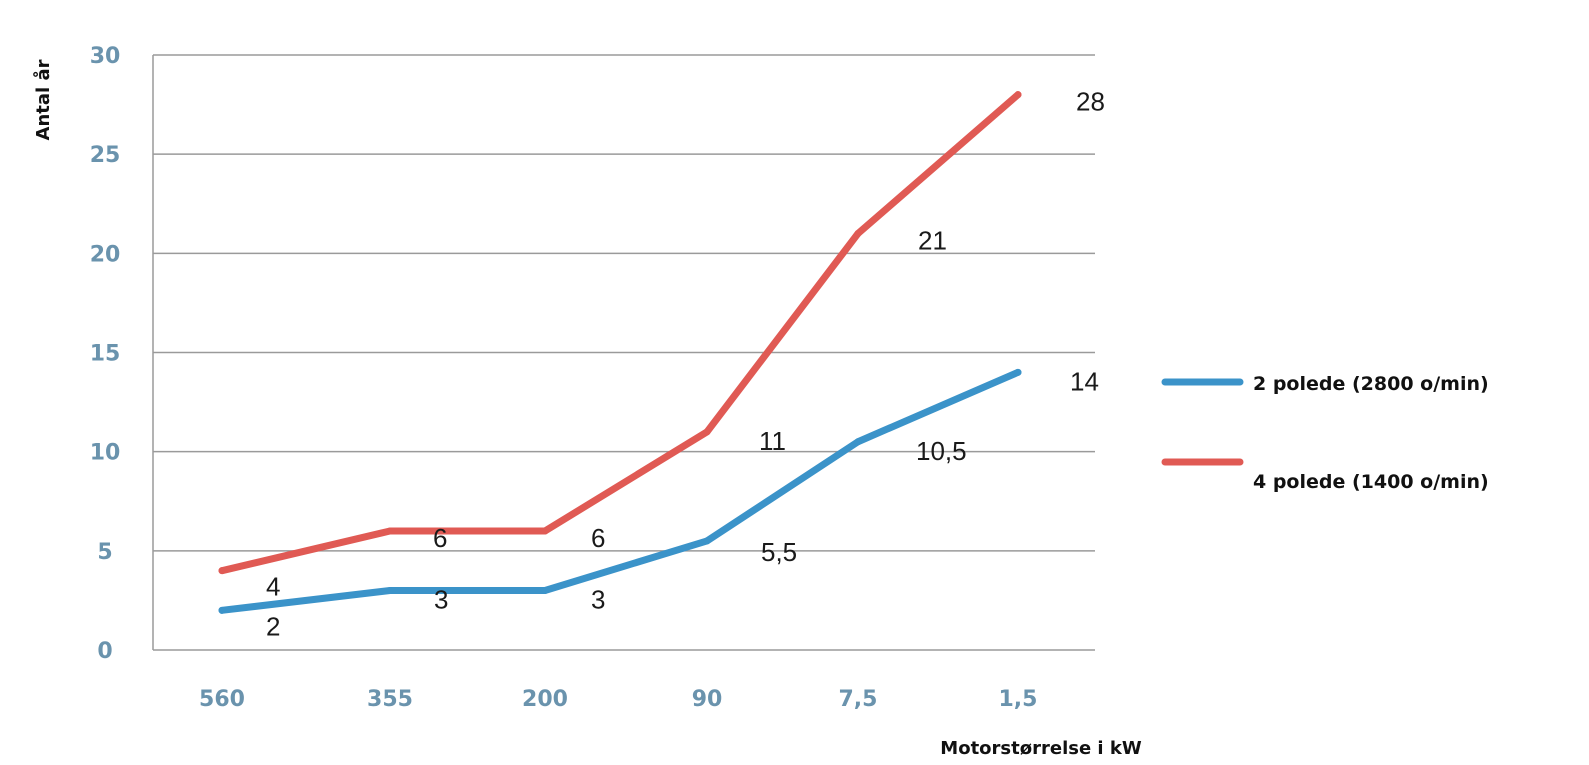 The image size is (1589, 765). Describe the element at coordinates (858, 699) in the screenshot. I see `x-tick-label: 7,5` at that location.